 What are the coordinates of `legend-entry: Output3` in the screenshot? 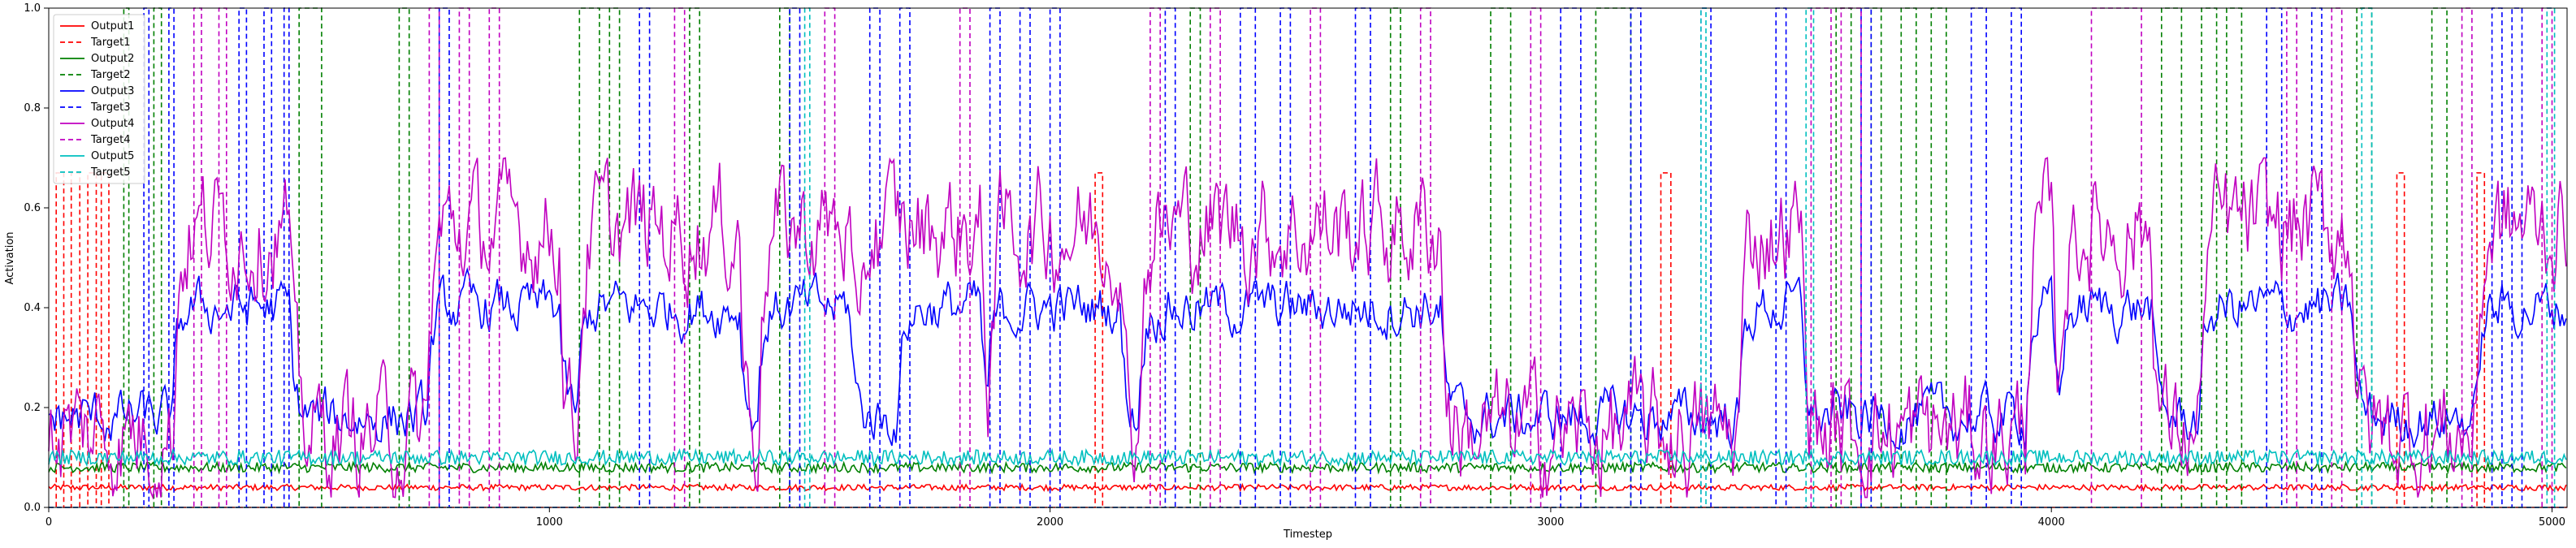 It's located at (113, 91).